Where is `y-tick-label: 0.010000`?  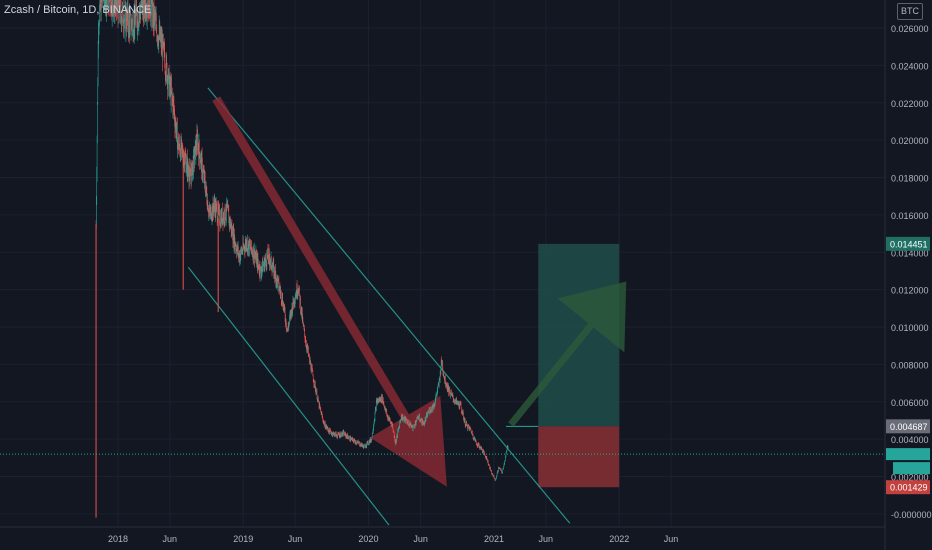 y-tick-label: 0.010000 is located at coordinates (910, 328).